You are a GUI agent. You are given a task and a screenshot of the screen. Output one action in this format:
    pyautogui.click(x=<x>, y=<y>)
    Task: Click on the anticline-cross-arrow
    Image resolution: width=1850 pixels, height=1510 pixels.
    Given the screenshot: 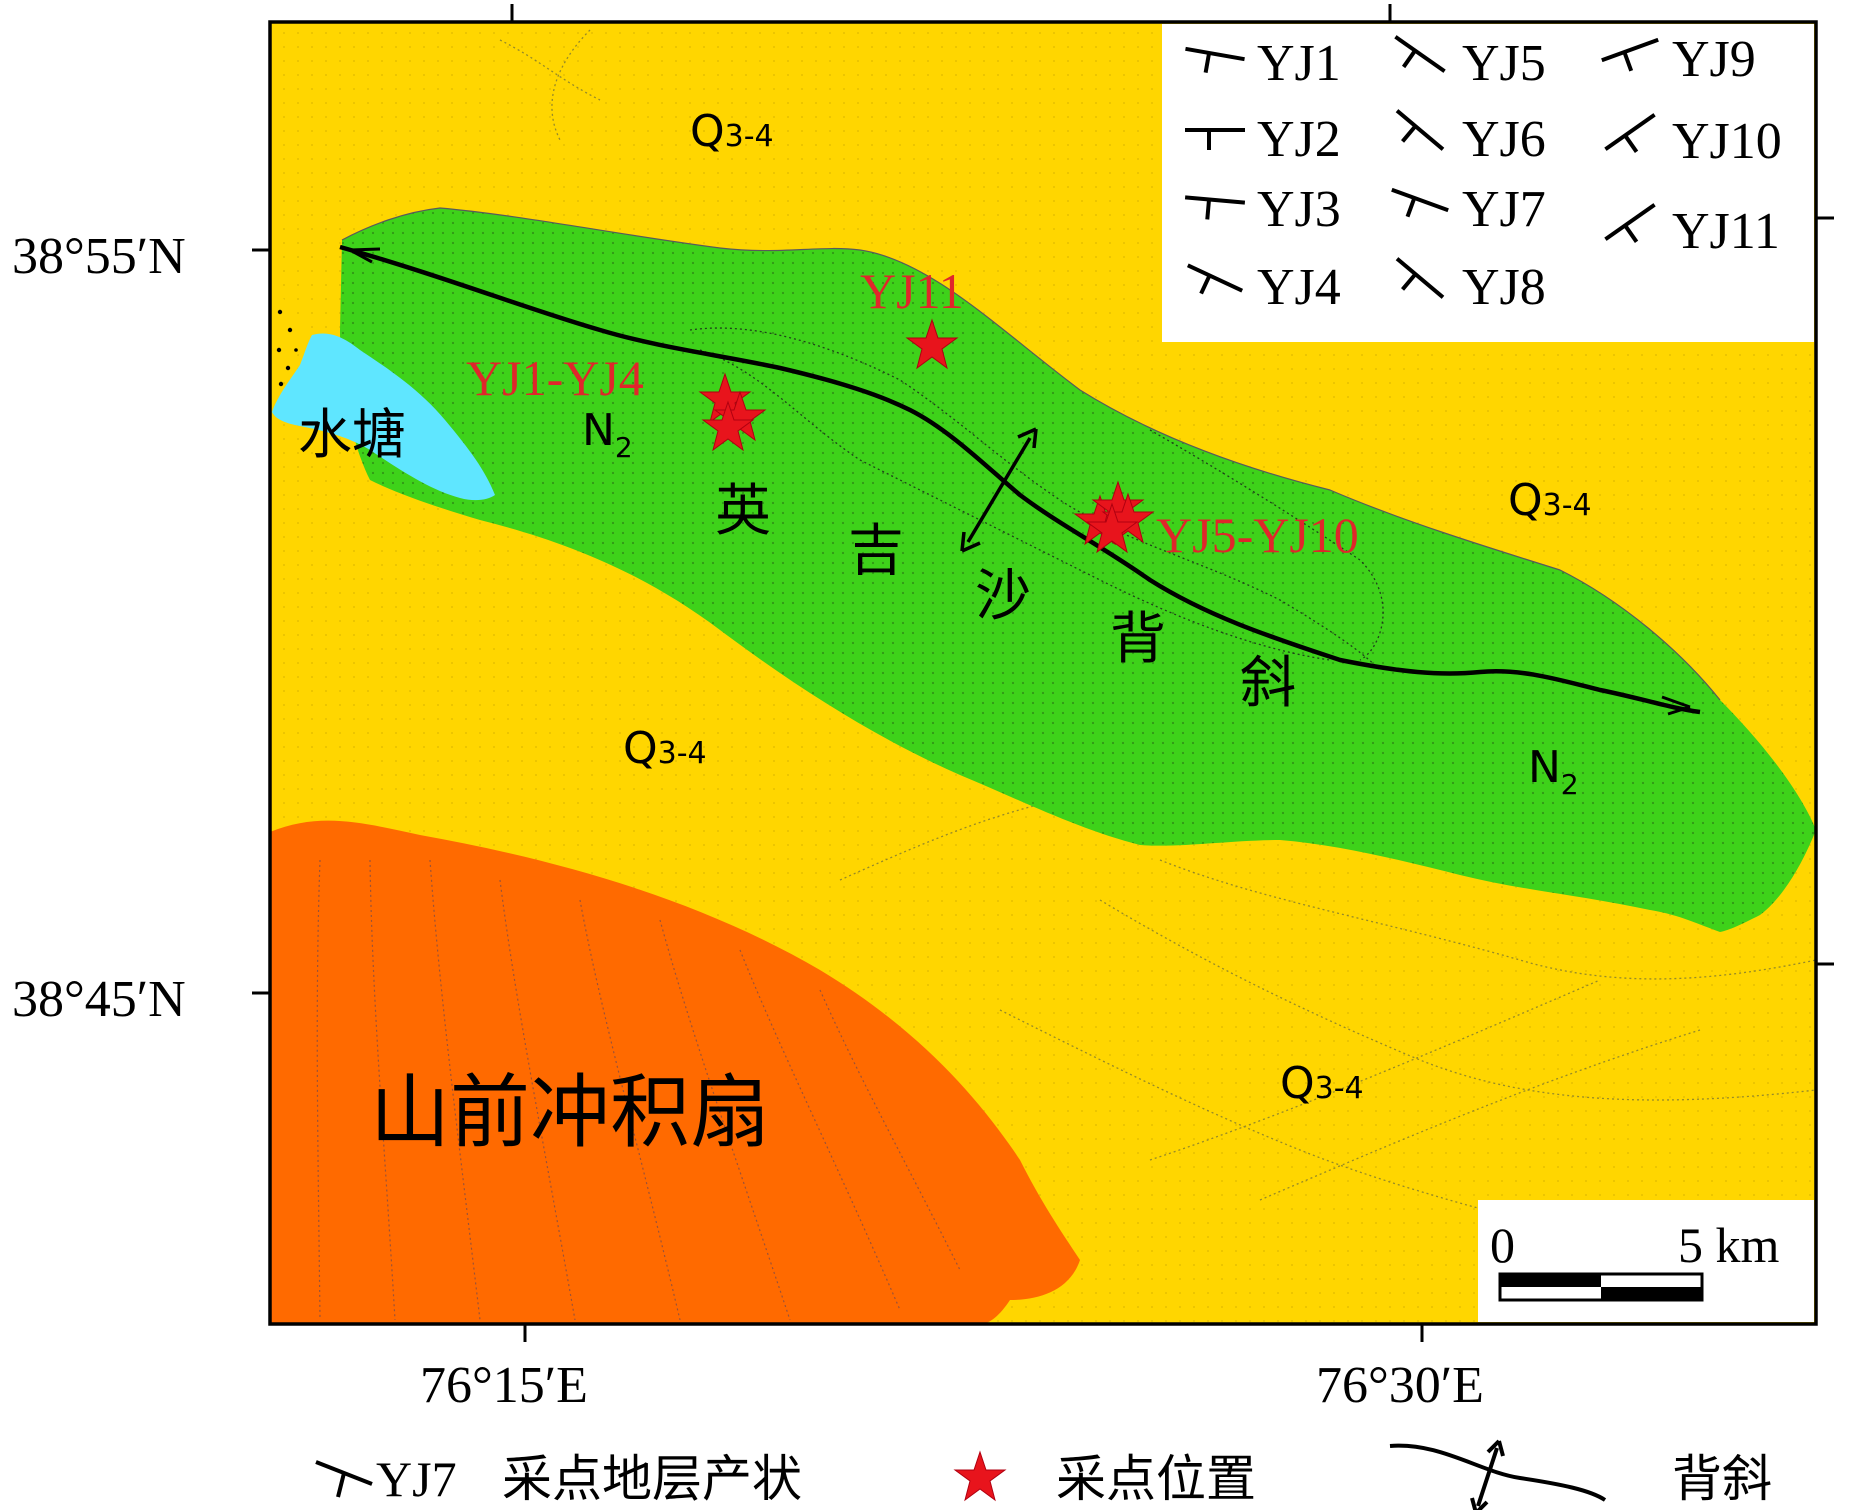 What is the action you would take?
    pyautogui.click(x=999, y=490)
    